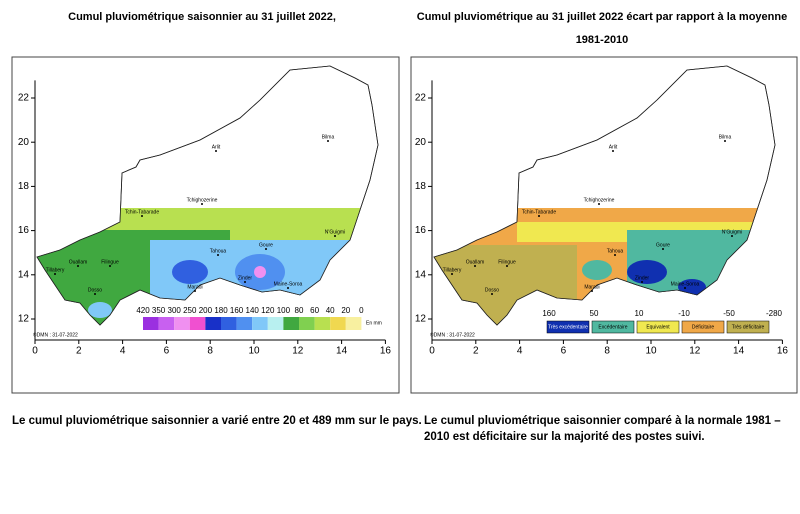 This screenshot has height=514, width=800. What do you see at coordinates (79, 351) in the screenshot?
I see `x-tick-label: 2` at bounding box center [79, 351].